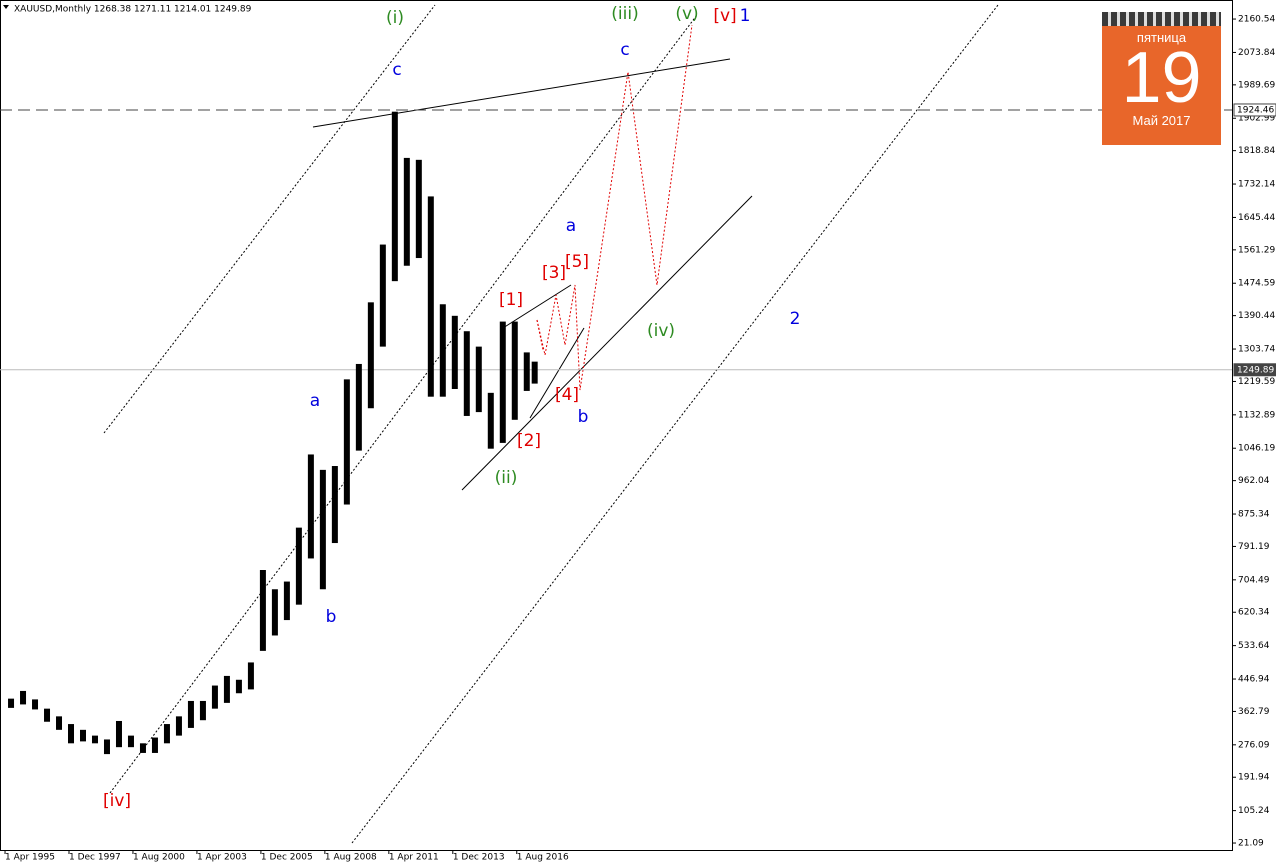 The image size is (1276, 868). Describe the element at coordinates (745, 16) in the screenshot. I see `wave-label: 1` at that location.